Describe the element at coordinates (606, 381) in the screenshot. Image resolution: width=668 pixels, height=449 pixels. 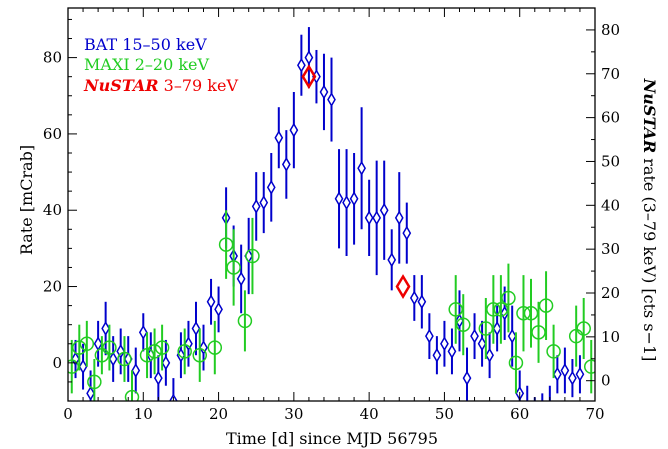
I see `y2-tick-label: 0` at that location.